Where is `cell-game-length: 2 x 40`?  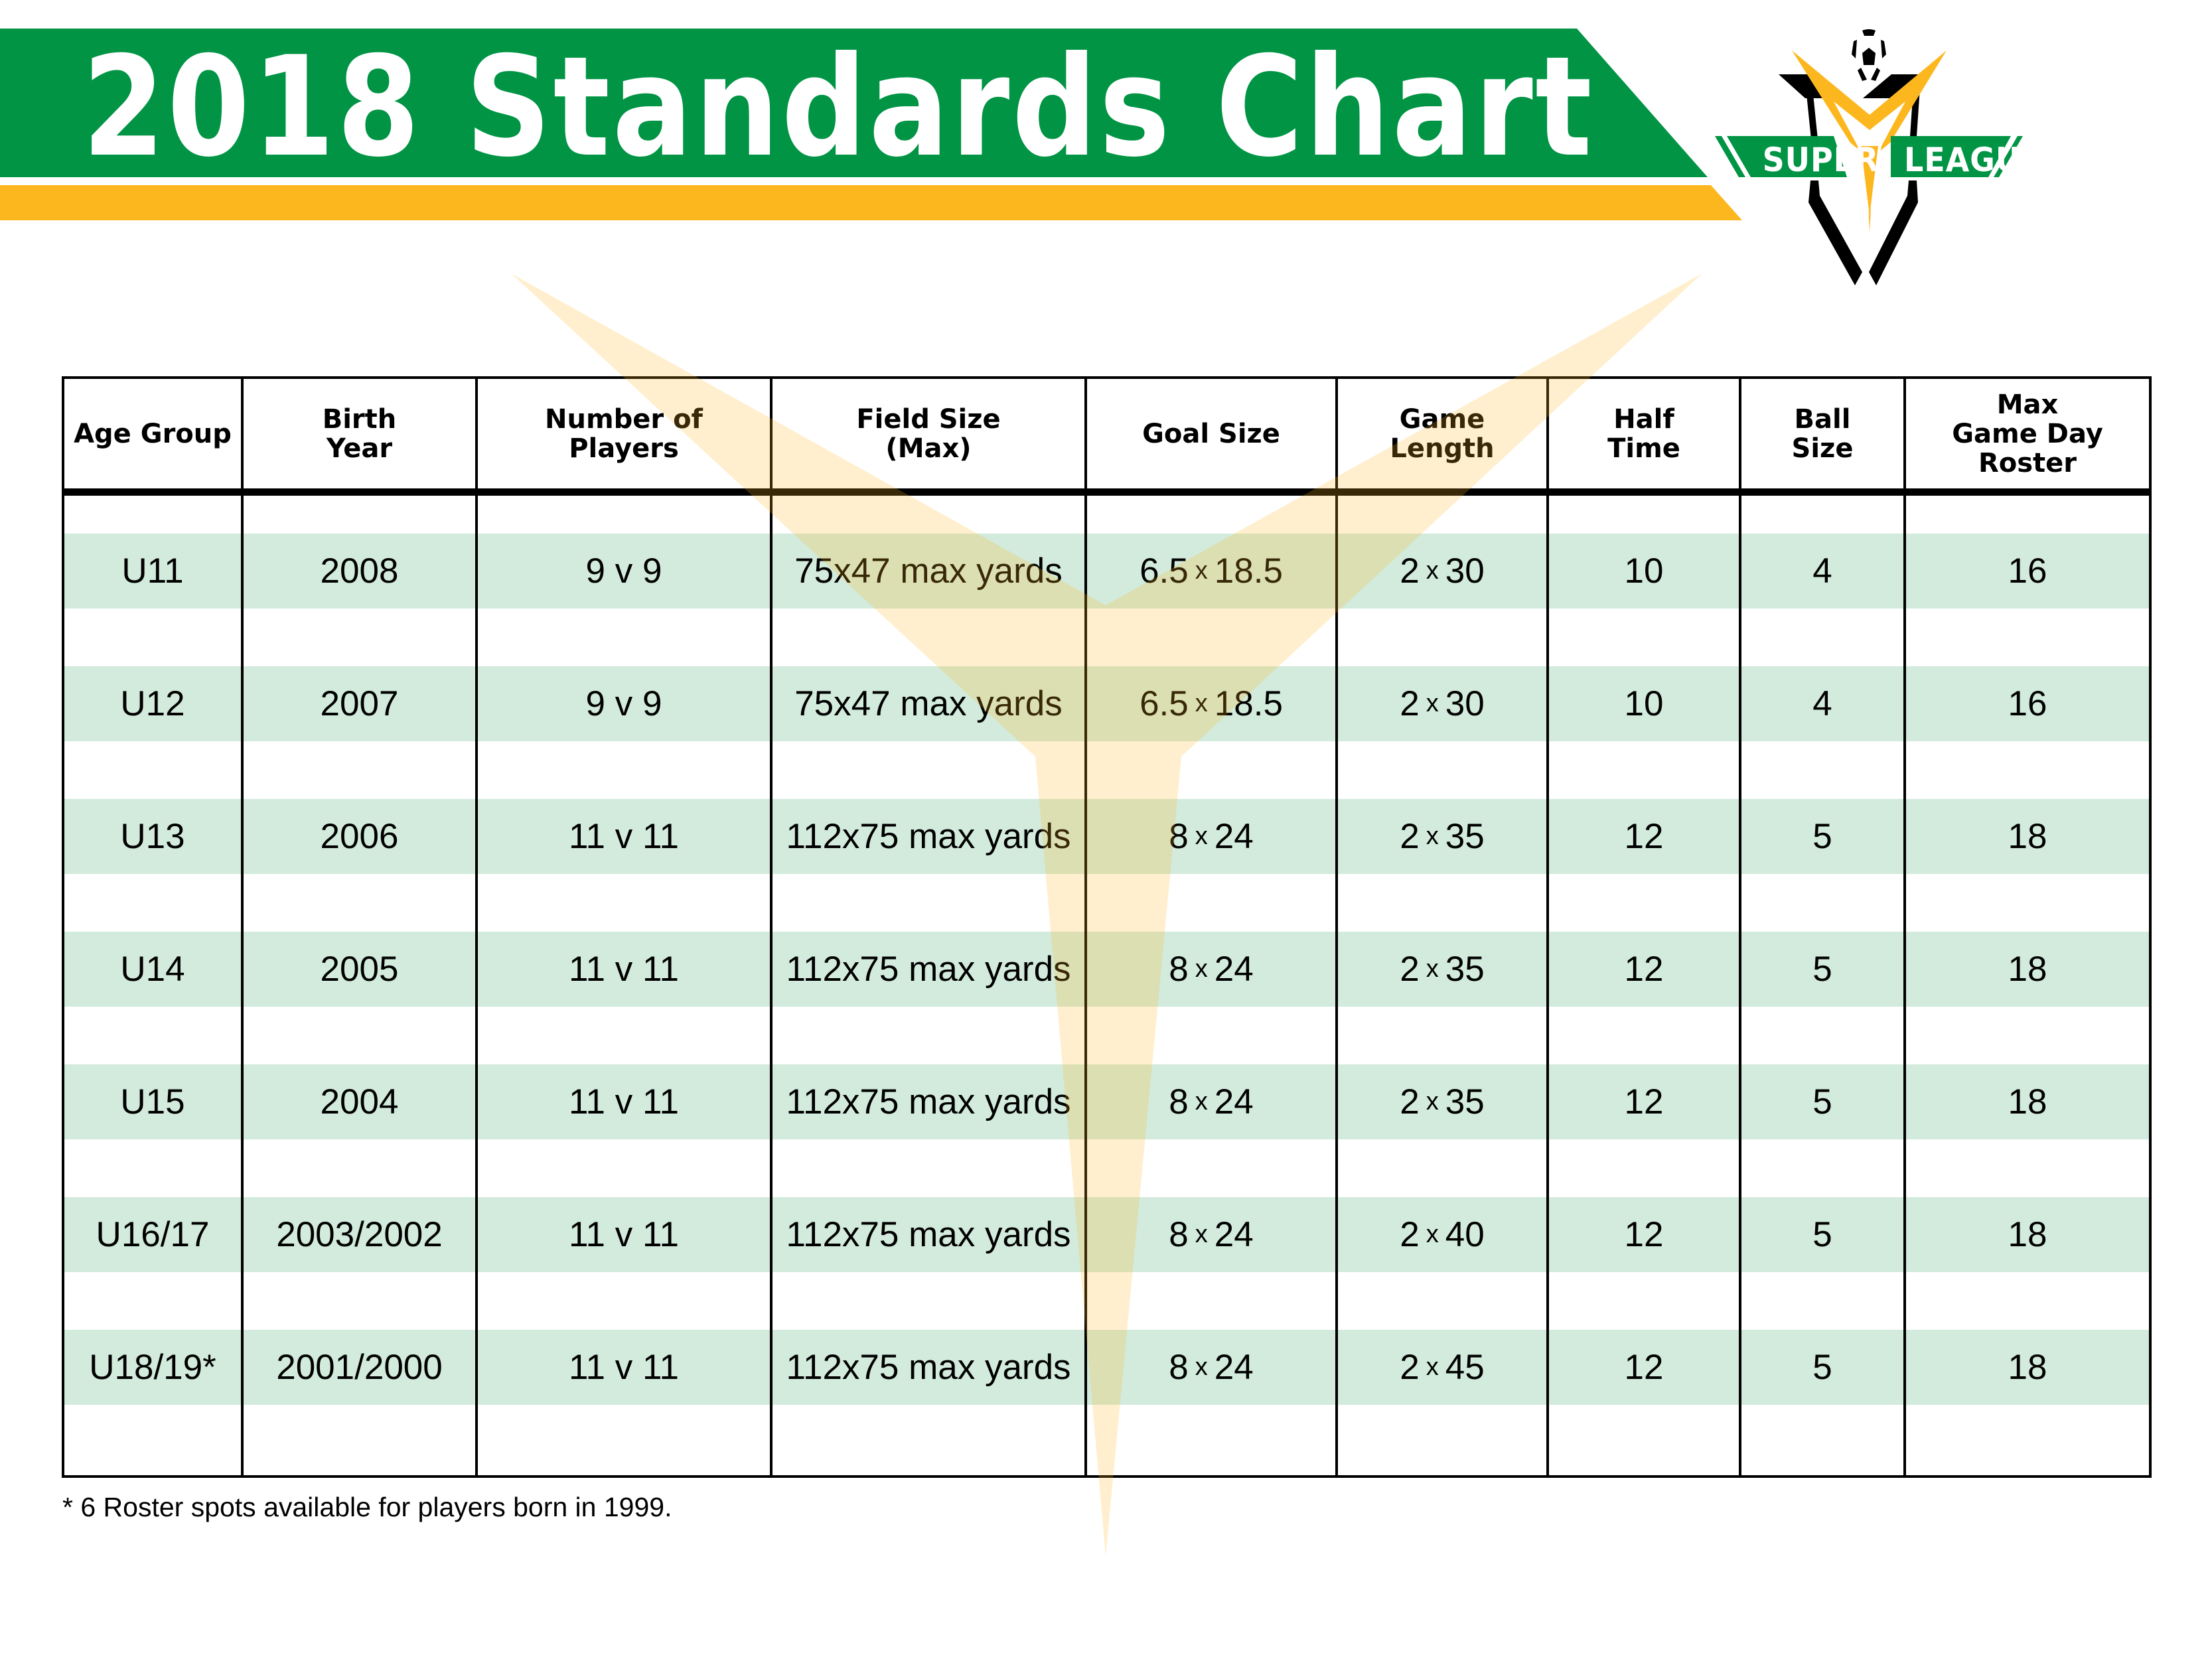 cell-game-length: 2 x 40 is located at coordinates (1442, 1234).